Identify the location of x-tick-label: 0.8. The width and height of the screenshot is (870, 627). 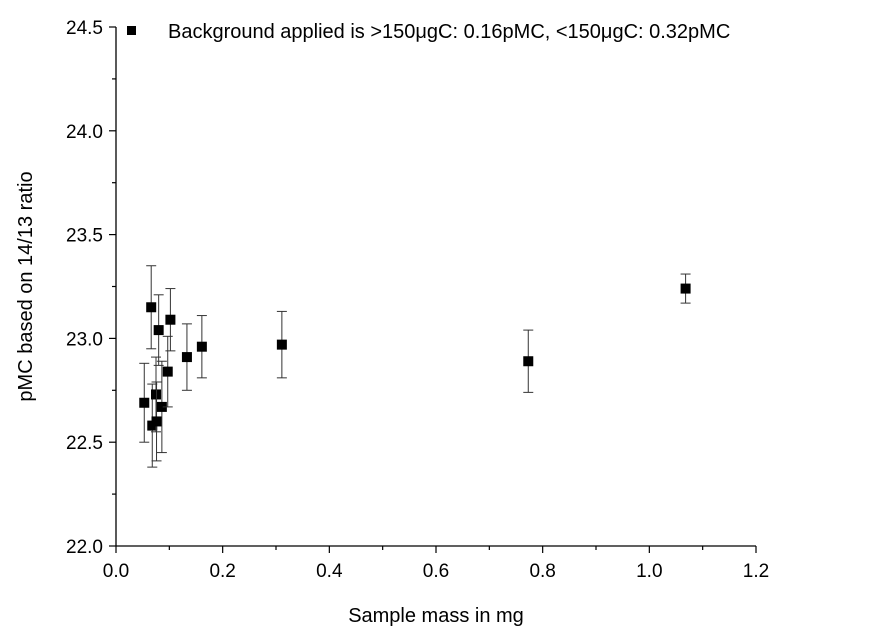
(542, 571).